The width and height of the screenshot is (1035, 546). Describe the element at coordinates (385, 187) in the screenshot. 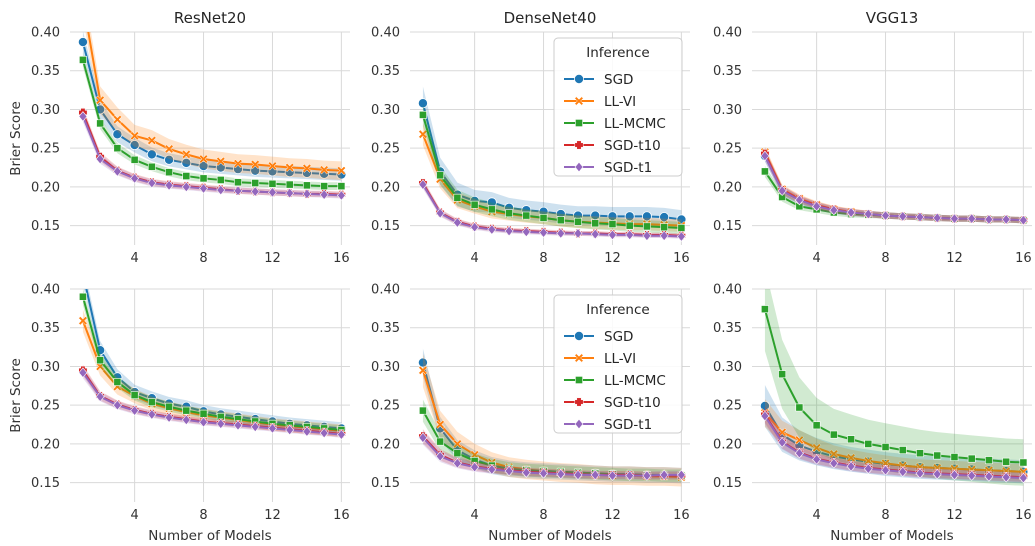

I see `y-tick-label: 0.20` at that location.